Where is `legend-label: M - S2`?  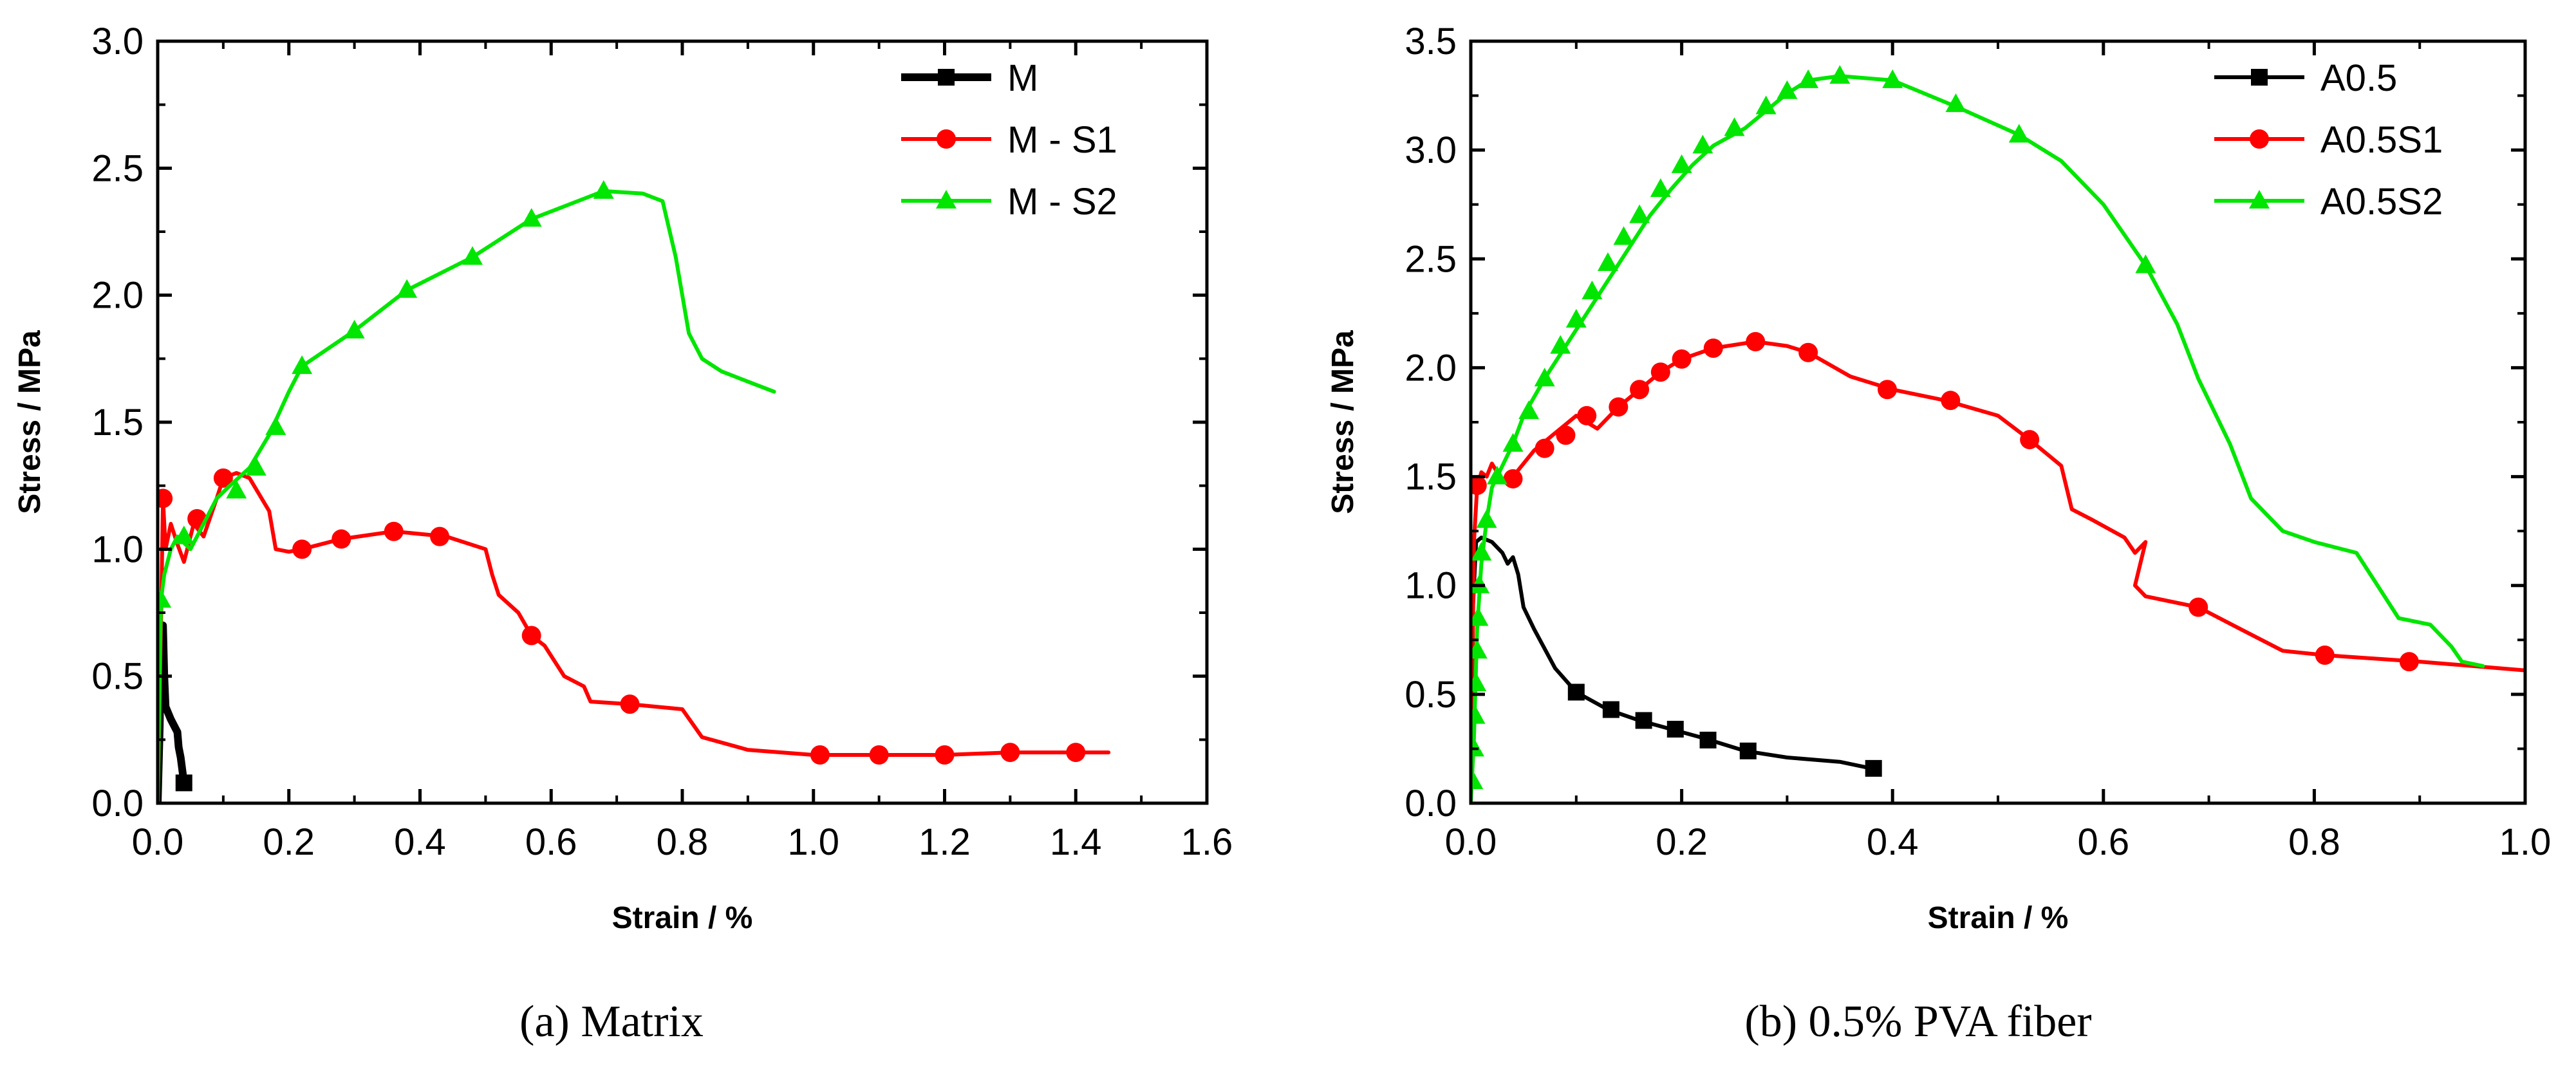 legend-label: M - S2 is located at coordinates (1062, 202).